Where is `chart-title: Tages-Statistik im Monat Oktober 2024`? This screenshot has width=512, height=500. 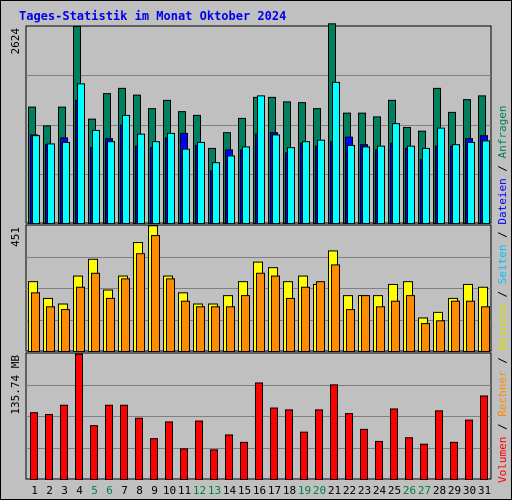
chart-title: Tages-Statistik im Monat Oktober 2024 is located at coordinates (153, 16).